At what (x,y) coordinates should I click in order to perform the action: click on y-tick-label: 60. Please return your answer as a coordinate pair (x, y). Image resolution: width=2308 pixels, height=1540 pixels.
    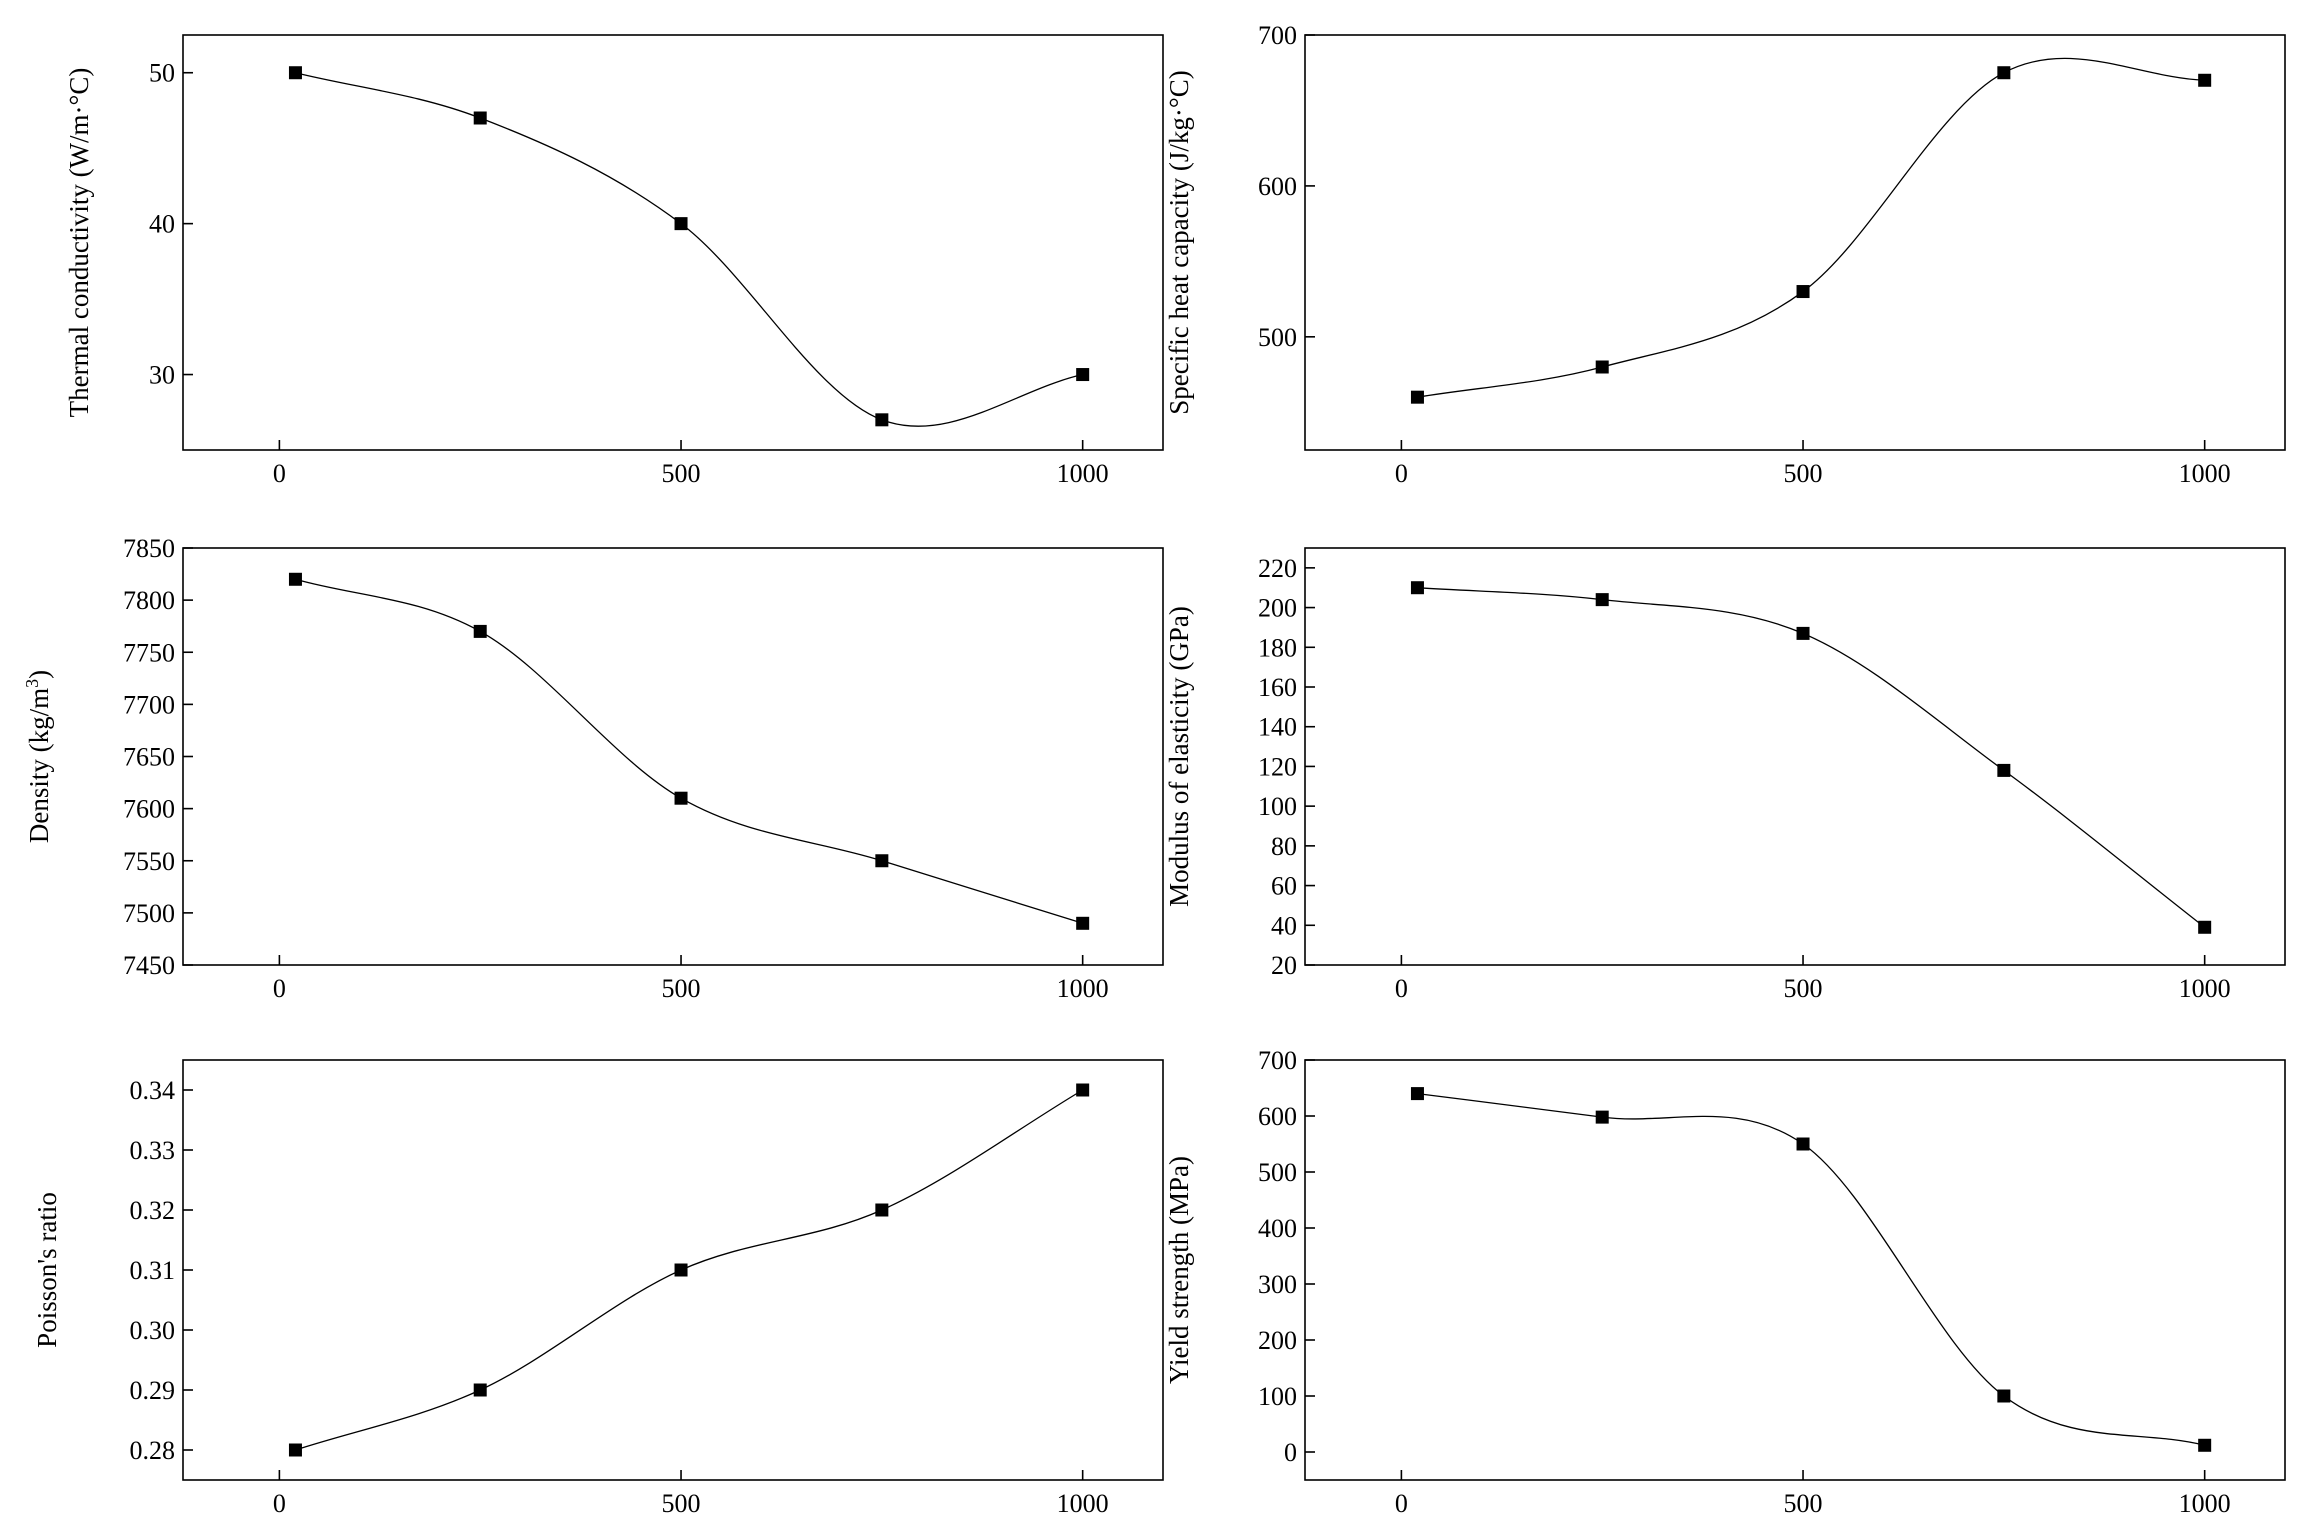
    Looking at the image, I should click on (1284, 886).